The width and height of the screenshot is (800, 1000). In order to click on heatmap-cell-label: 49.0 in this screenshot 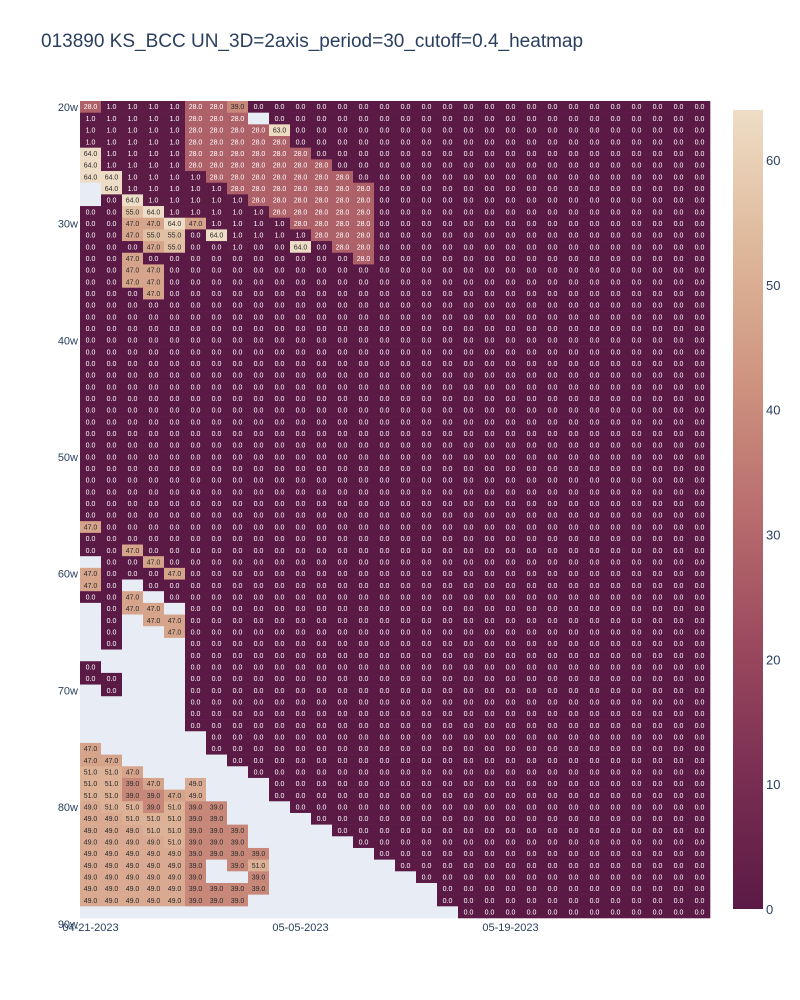, I will do `click(154, 866)`.